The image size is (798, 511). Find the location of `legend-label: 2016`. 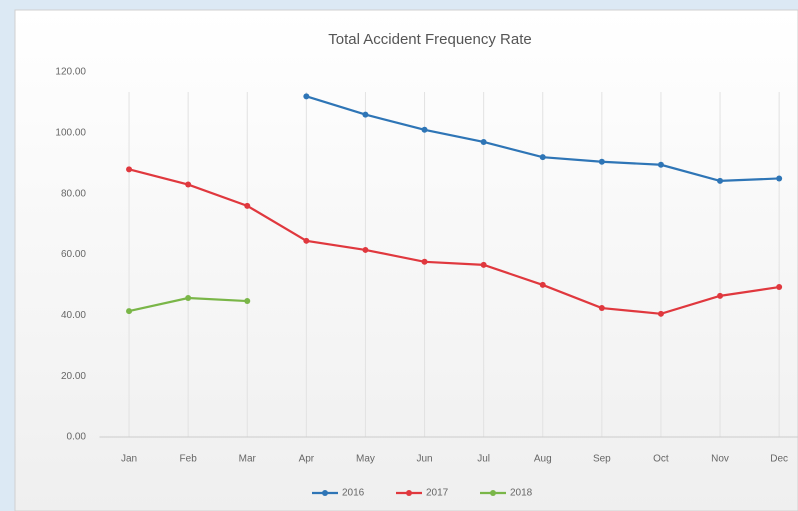

legend-label: 2016 is located at coordinates (353, 493).